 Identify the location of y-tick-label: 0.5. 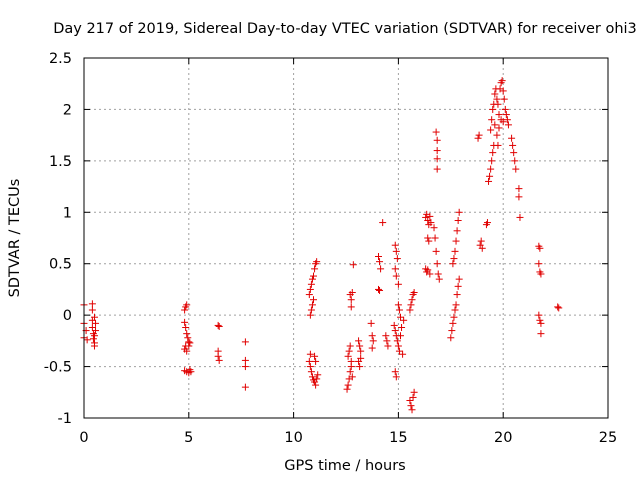
(60, 265).